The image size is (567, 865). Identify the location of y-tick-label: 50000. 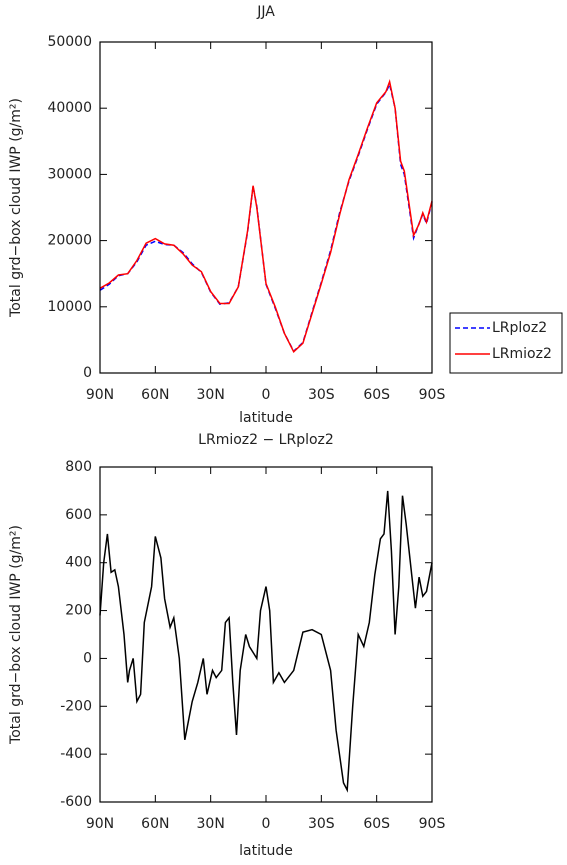
(69, 42).